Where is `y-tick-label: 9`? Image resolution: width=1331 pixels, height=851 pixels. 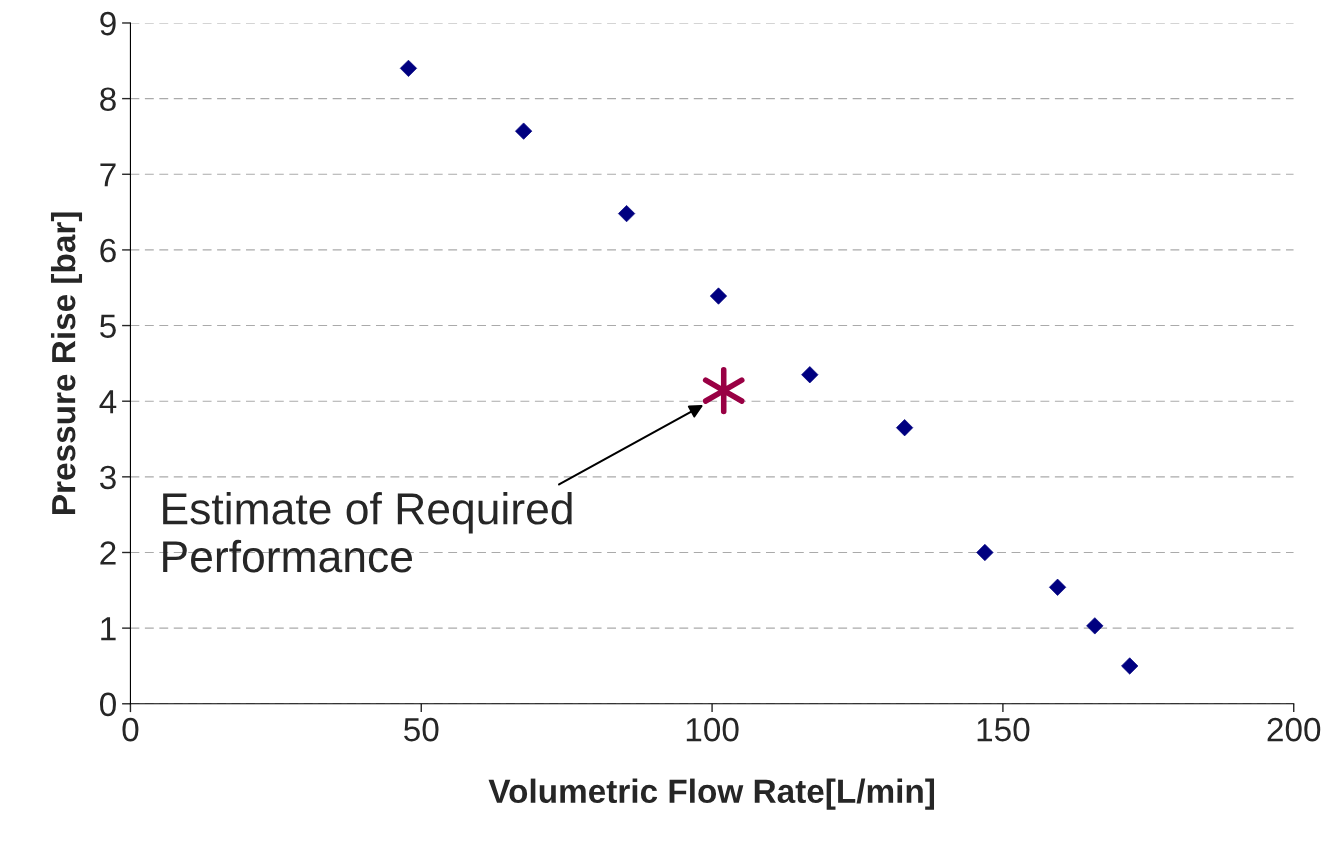 y-tick-label: 9 is located at coordinates (108, 23).